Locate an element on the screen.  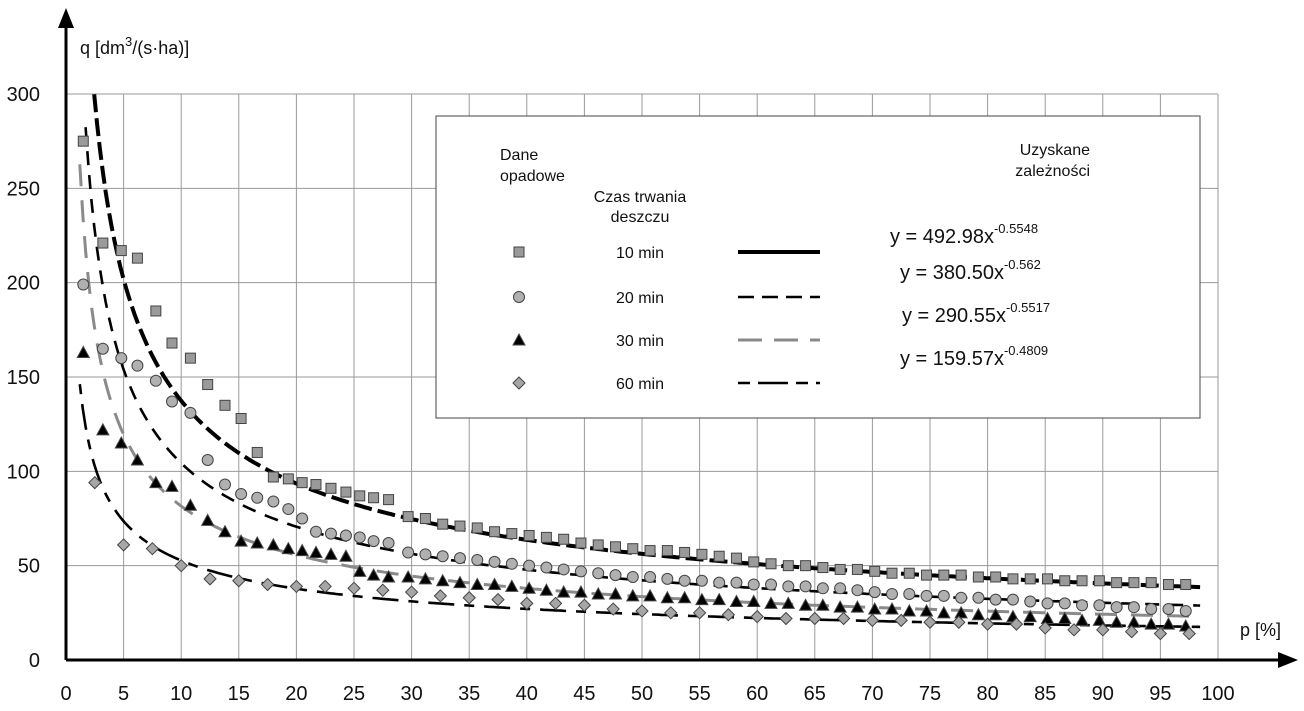
x-axis-arrow is located at coordinates (1288, 660).